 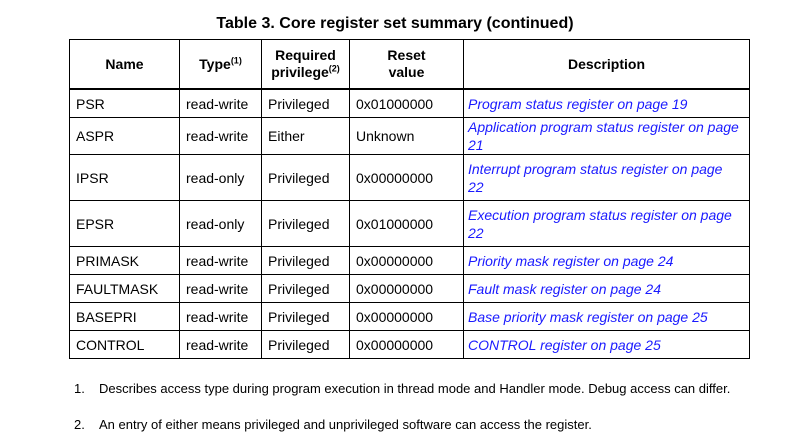 I want to click on footnote-number: 1., so click(x=79, y=388).